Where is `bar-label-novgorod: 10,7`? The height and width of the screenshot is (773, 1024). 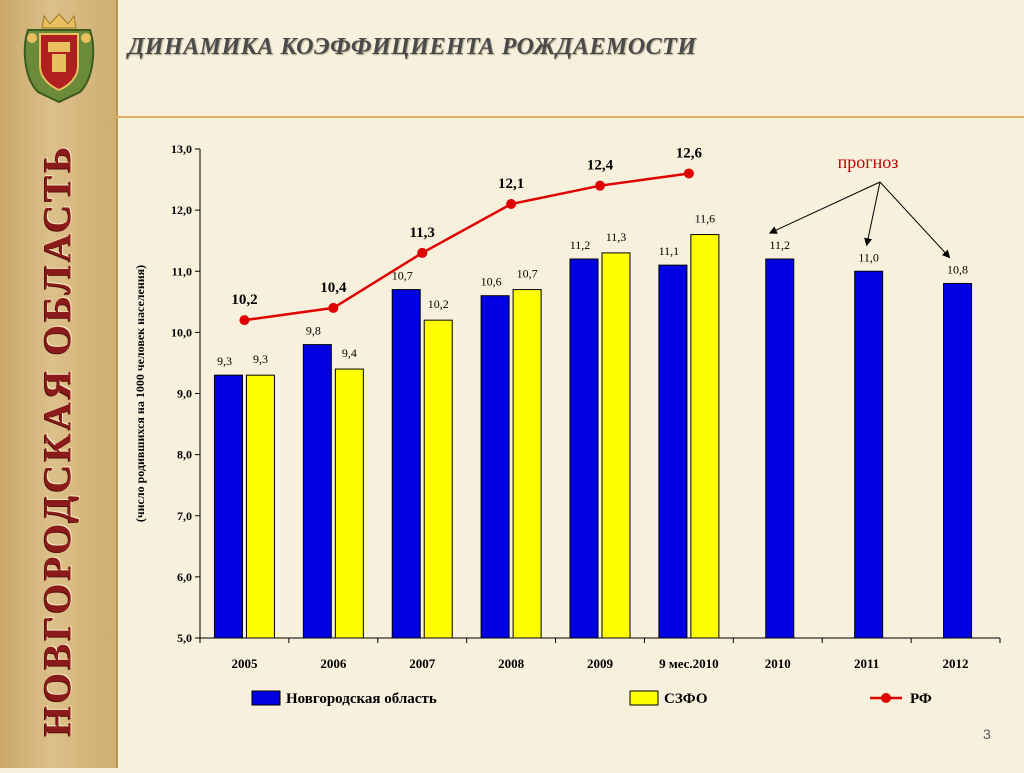 bar-label-novgorod: 10,7 is located at coordinates (402, 276).